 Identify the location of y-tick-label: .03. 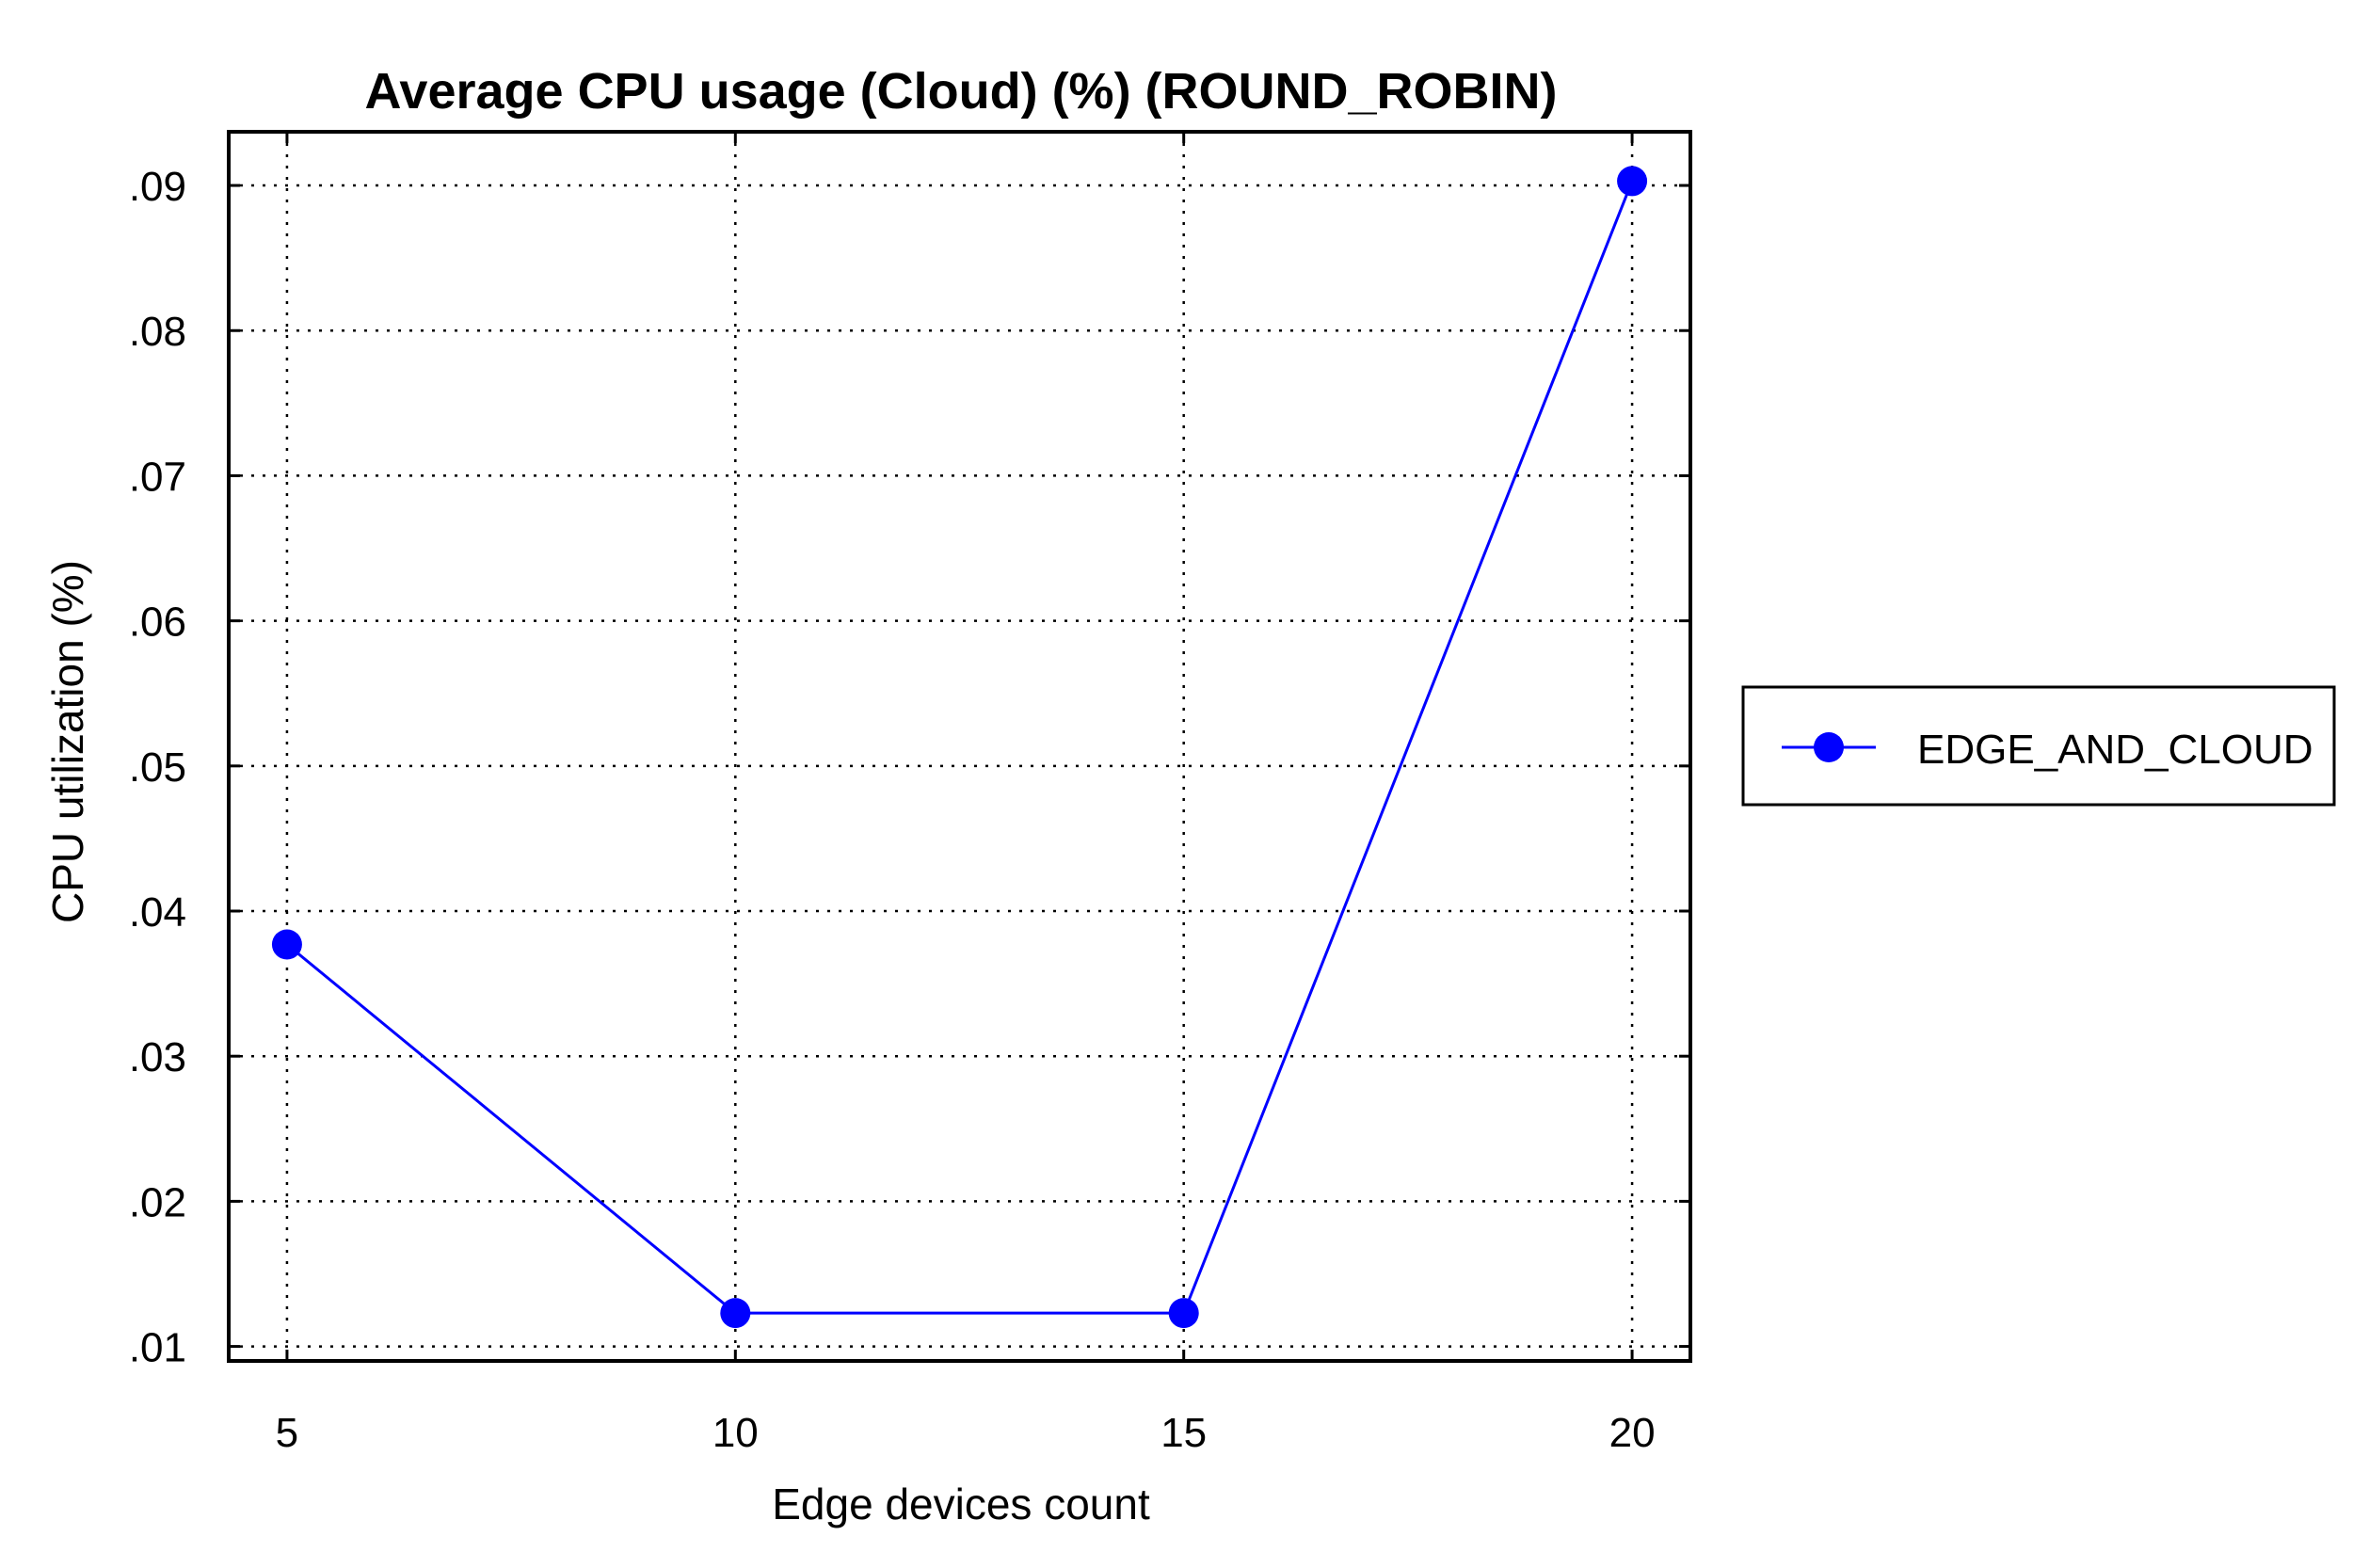
(158, 1057).